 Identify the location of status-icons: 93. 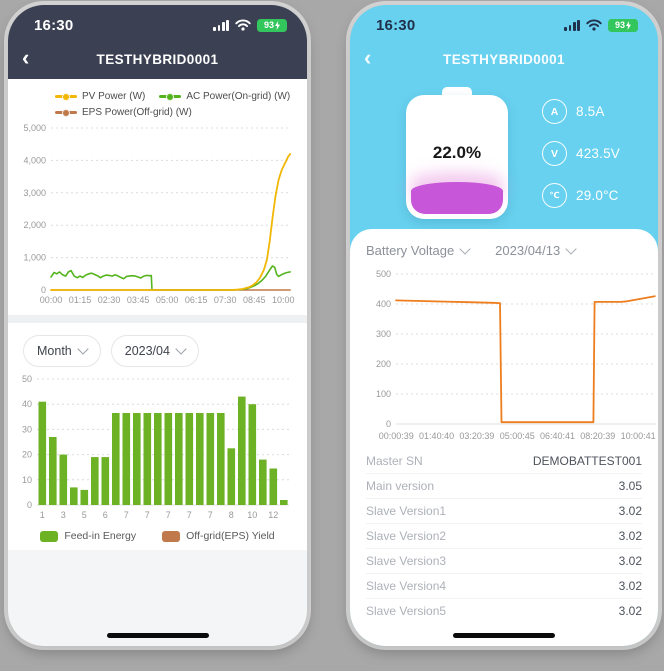
(250, 25).